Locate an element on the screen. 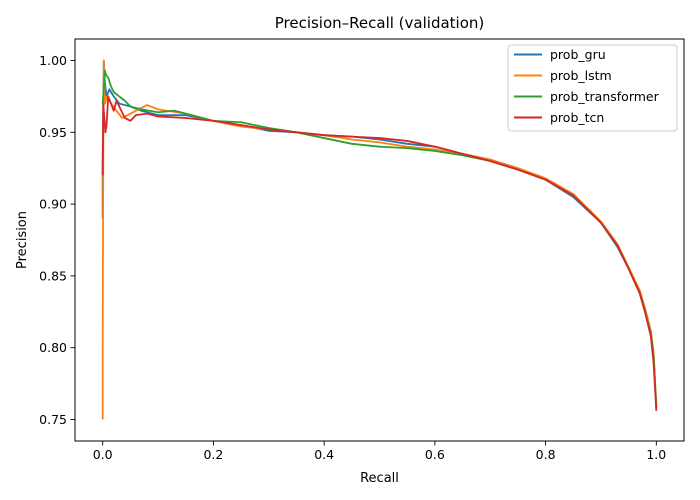 The image size is (700, 500). x-tick-label: 0.4 is located at coordinates (324, 454).